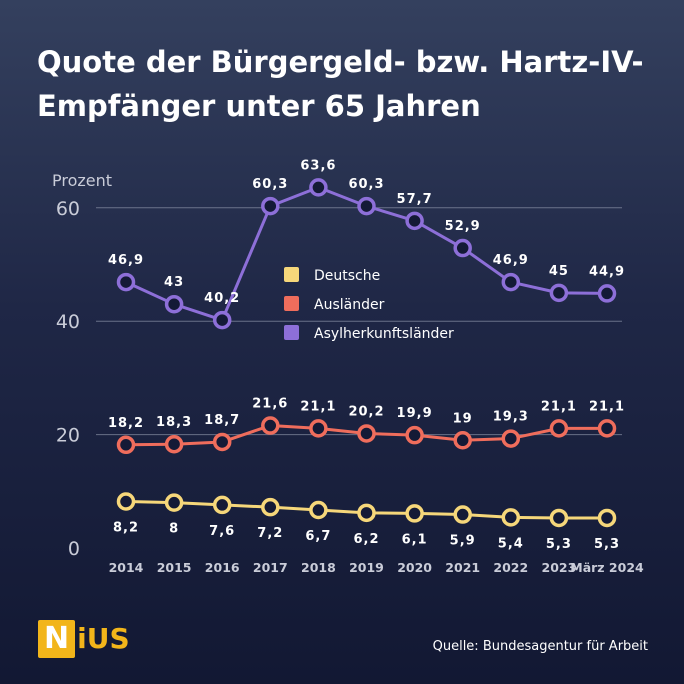  Describe the element at coordinates (607, 271) in the screenshot. I see `data-label-2-10: 44,9` at that location.